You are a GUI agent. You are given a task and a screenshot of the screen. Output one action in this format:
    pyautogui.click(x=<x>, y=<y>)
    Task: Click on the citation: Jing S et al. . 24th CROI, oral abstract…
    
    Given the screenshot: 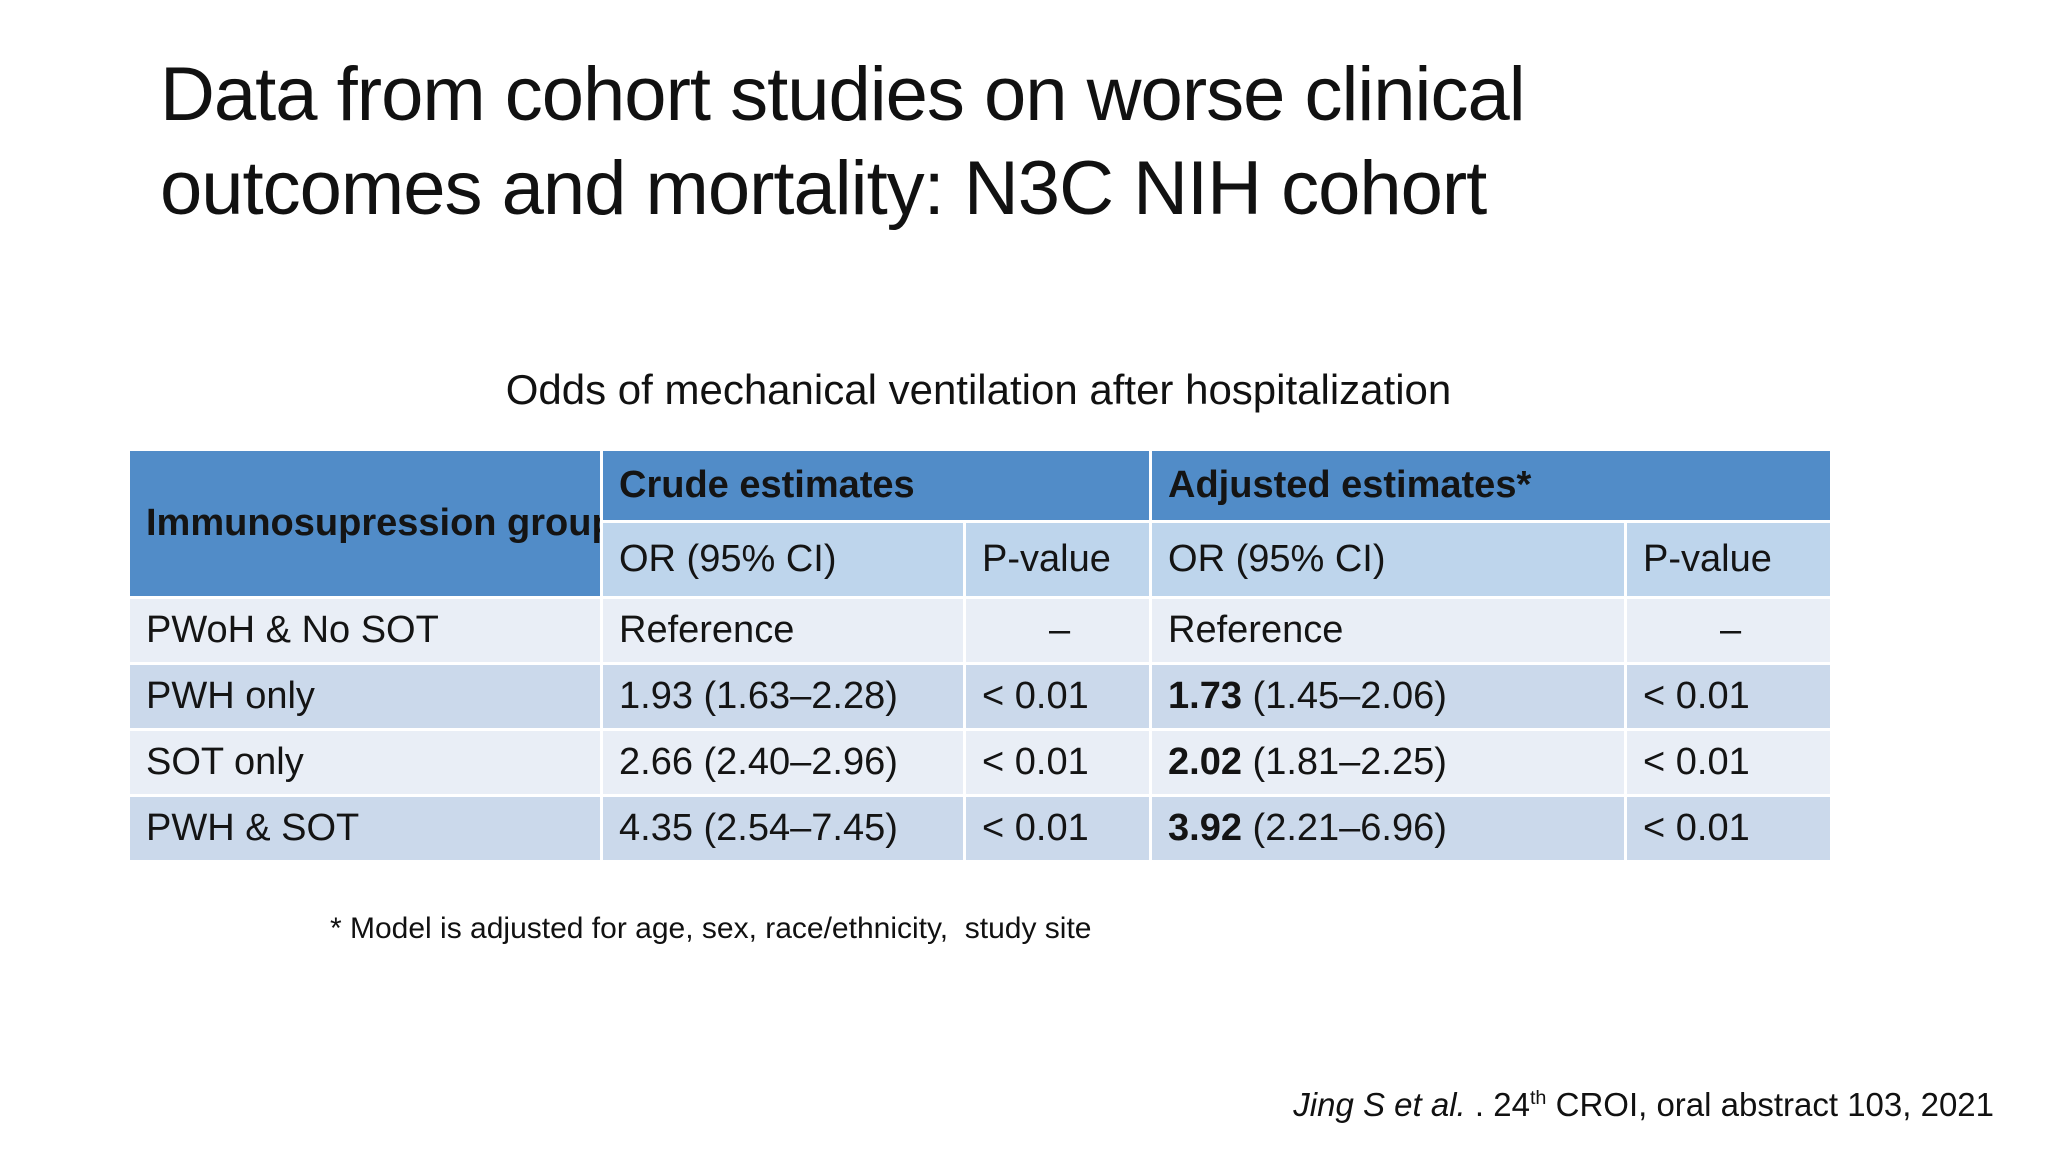 What is the action you would take?
    pyautogui.click(x=1643, y=1105)
    